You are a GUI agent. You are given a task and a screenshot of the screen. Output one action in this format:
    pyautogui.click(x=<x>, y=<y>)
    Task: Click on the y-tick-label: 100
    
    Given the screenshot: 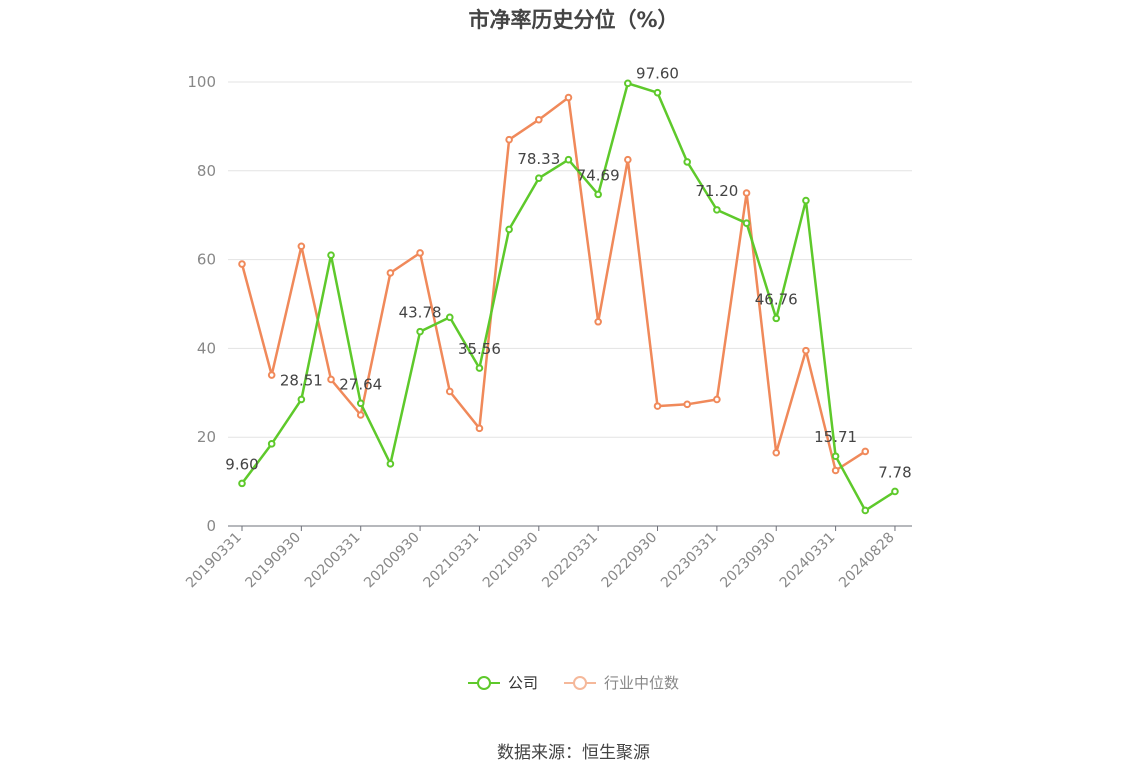 What is the action you would take?
    pyautogui.click(x=201, y=82)
    